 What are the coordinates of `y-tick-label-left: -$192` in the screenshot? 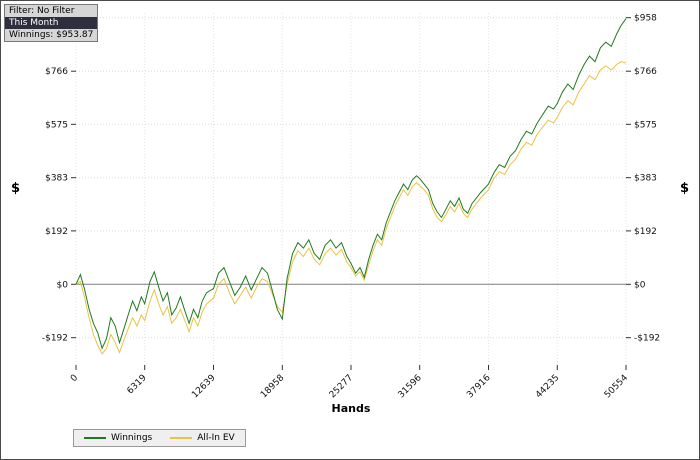 It's located at (55, 339).